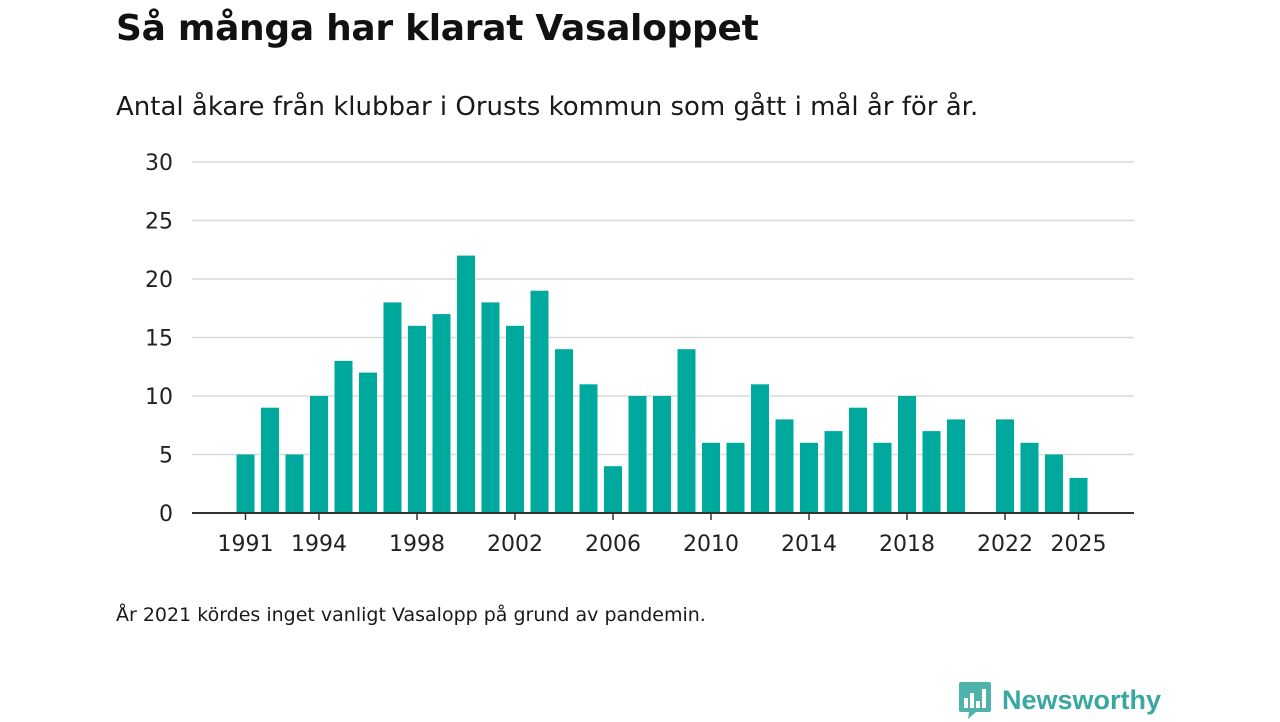 The width and height of the screenshot is (1280, 722). I want to click on x-tick-label: 1994, so click(319, 544).